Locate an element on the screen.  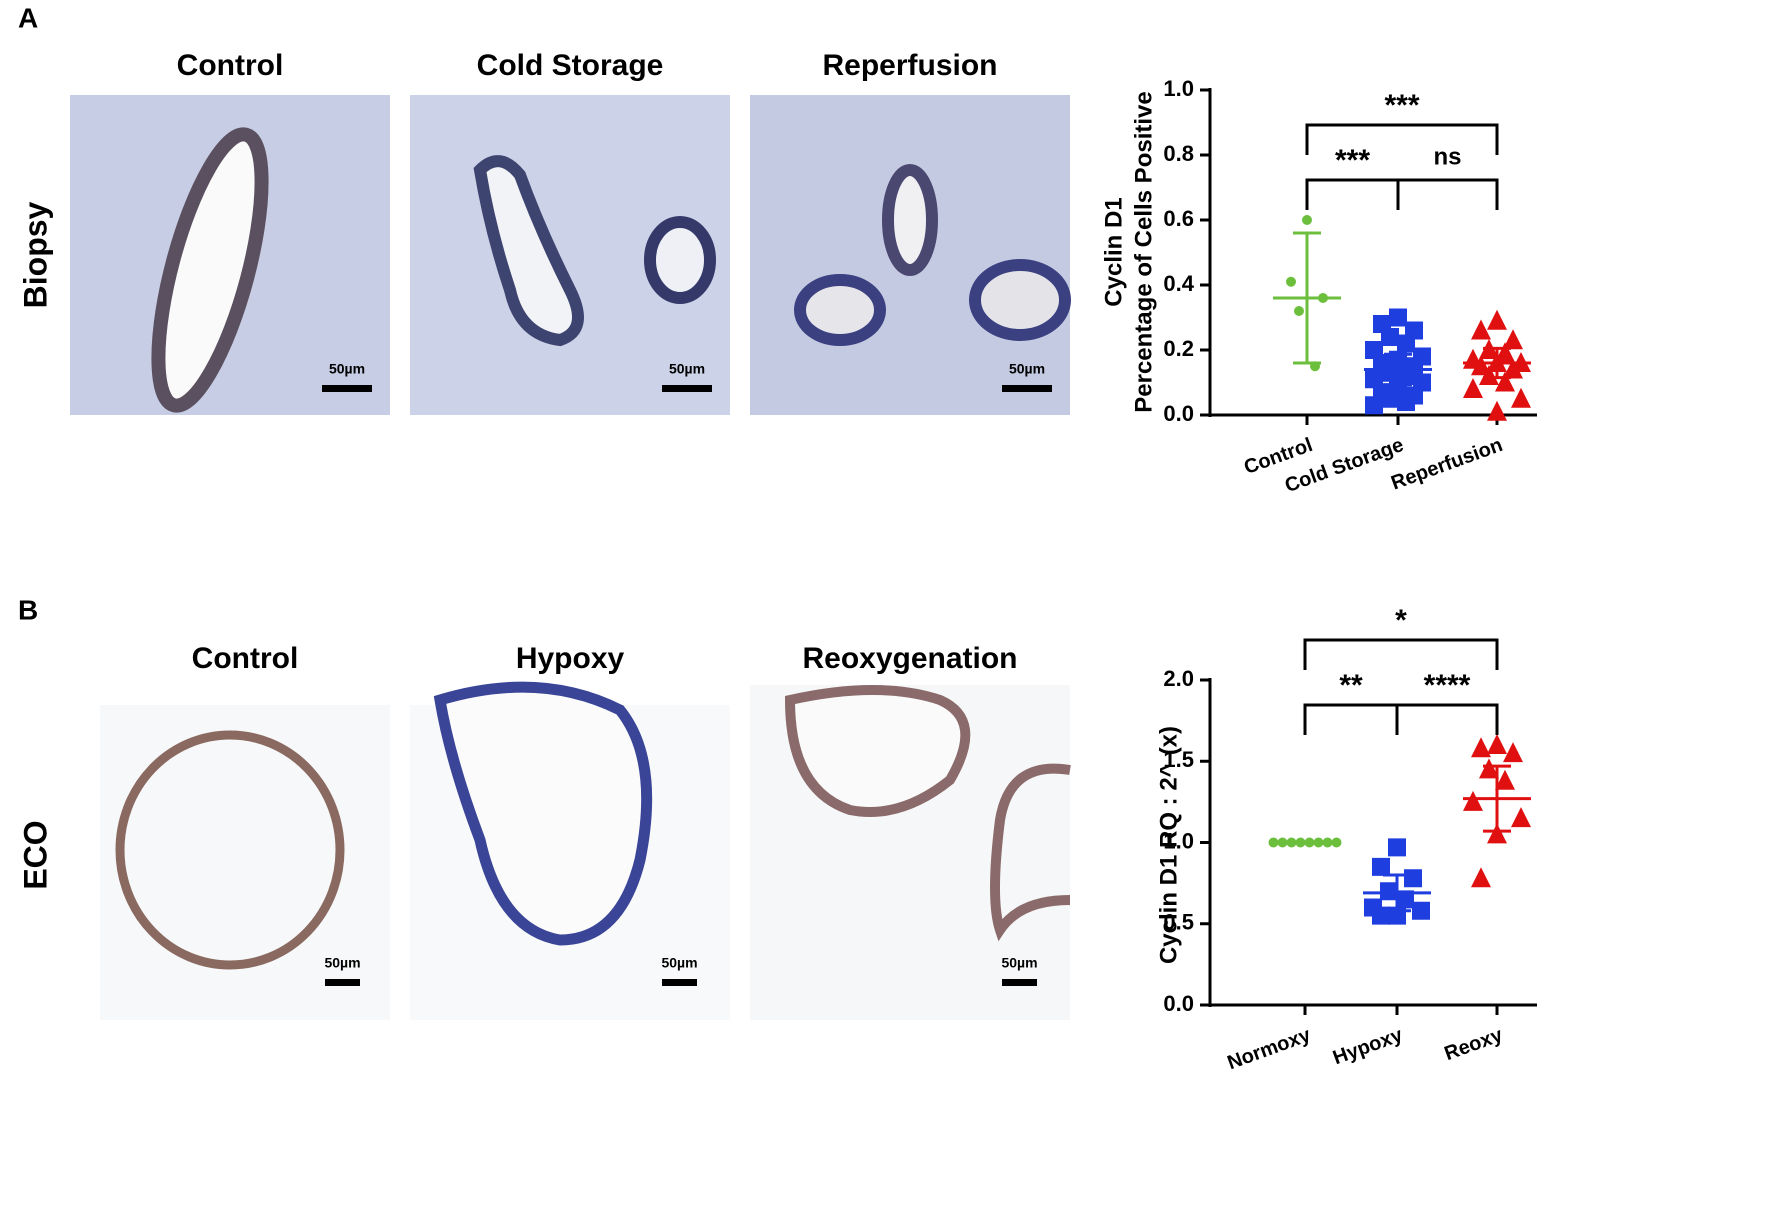
x-tick-label: Normoxy is located at coordinates (1270, 1049).